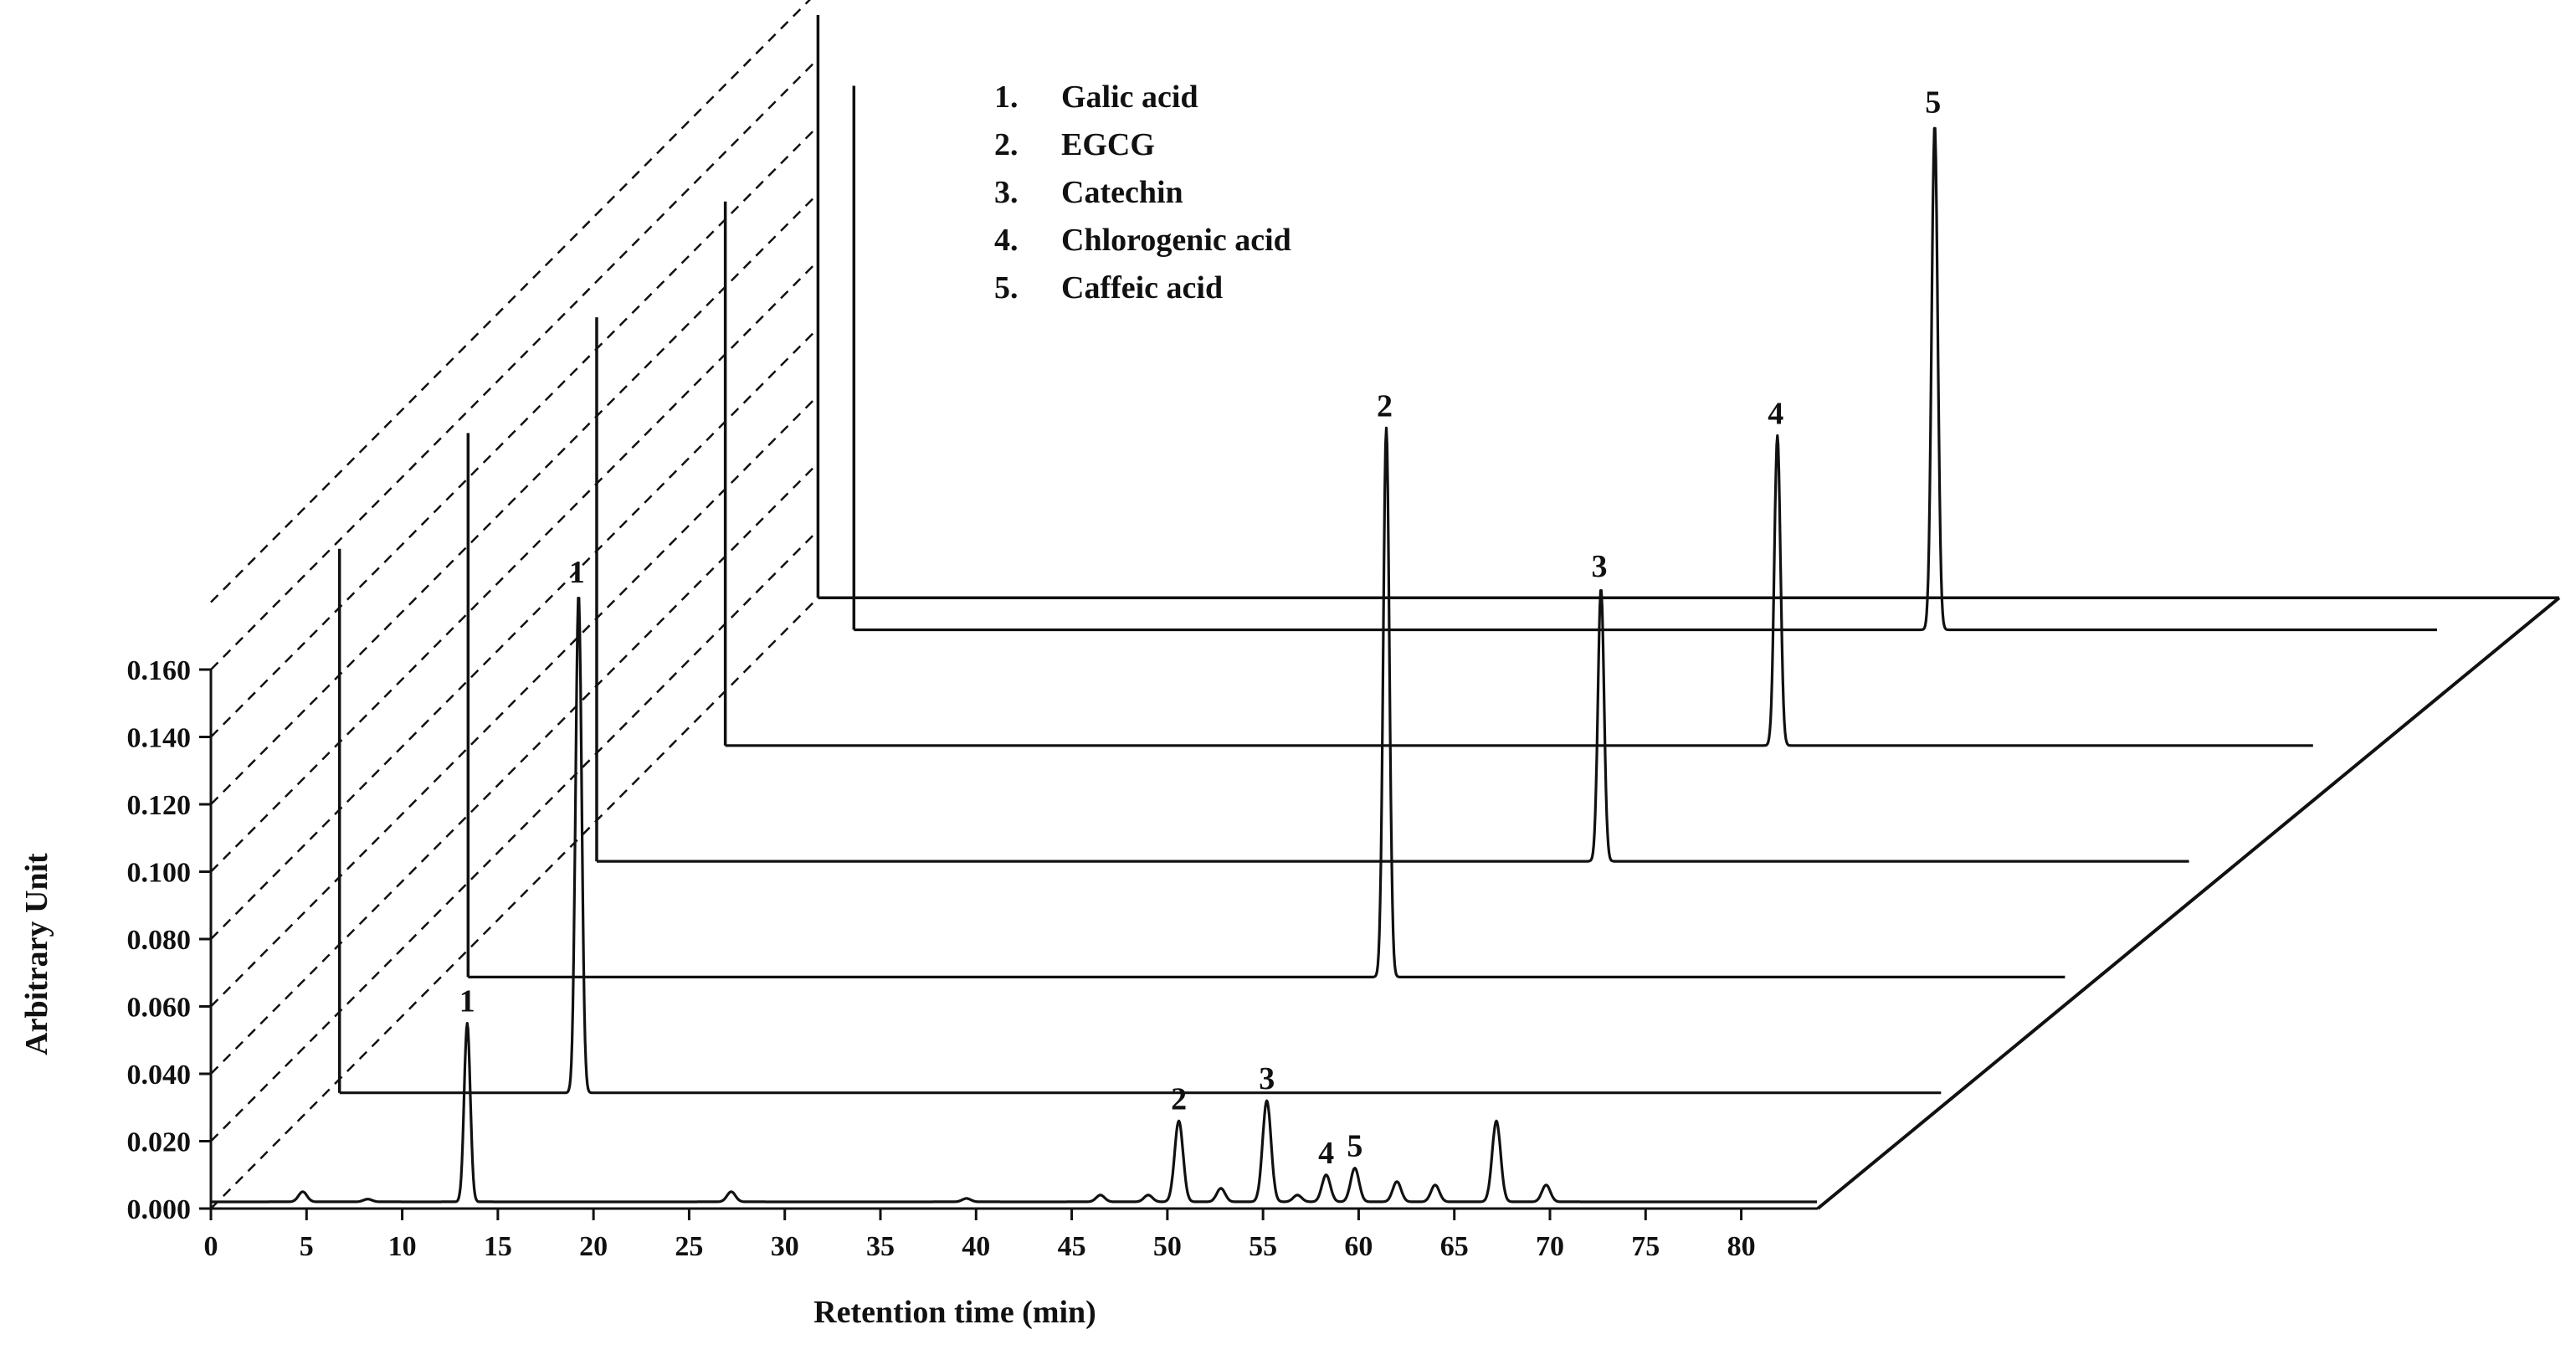 The height and width of the screenshot is (1350, 2576). Describe the element at coordinates (159, 941) in the screenshot. I see `y-tick-label: 0.080` at that location.